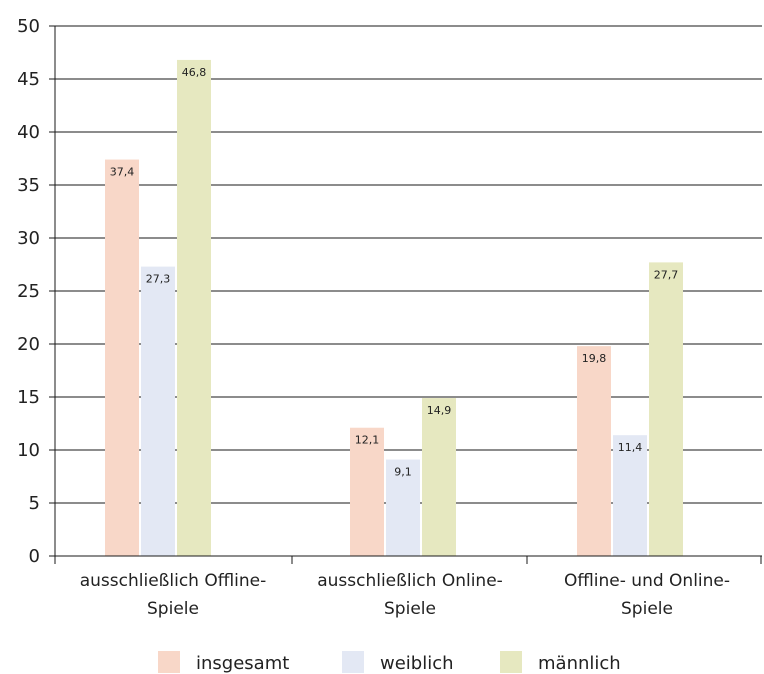 This screenshot has width=764, height=674. Describe the element at coordinates (28, 185) in the screenshot. I see `y-tick-label: 35` at that location.